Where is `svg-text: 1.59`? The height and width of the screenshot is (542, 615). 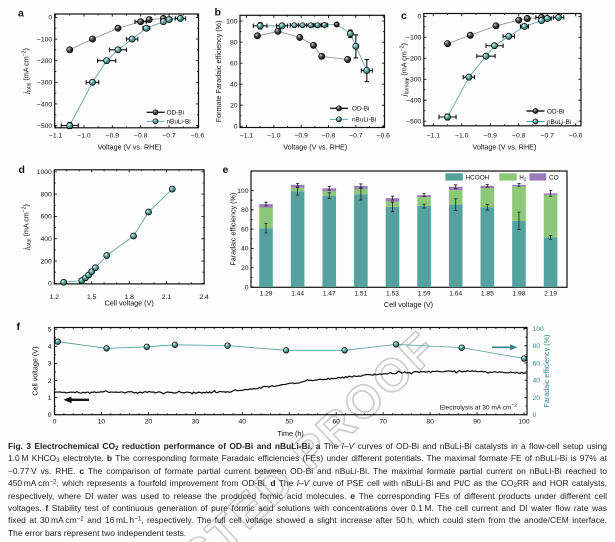
svg-text: 1.59 is located at coordinates (424, 293).